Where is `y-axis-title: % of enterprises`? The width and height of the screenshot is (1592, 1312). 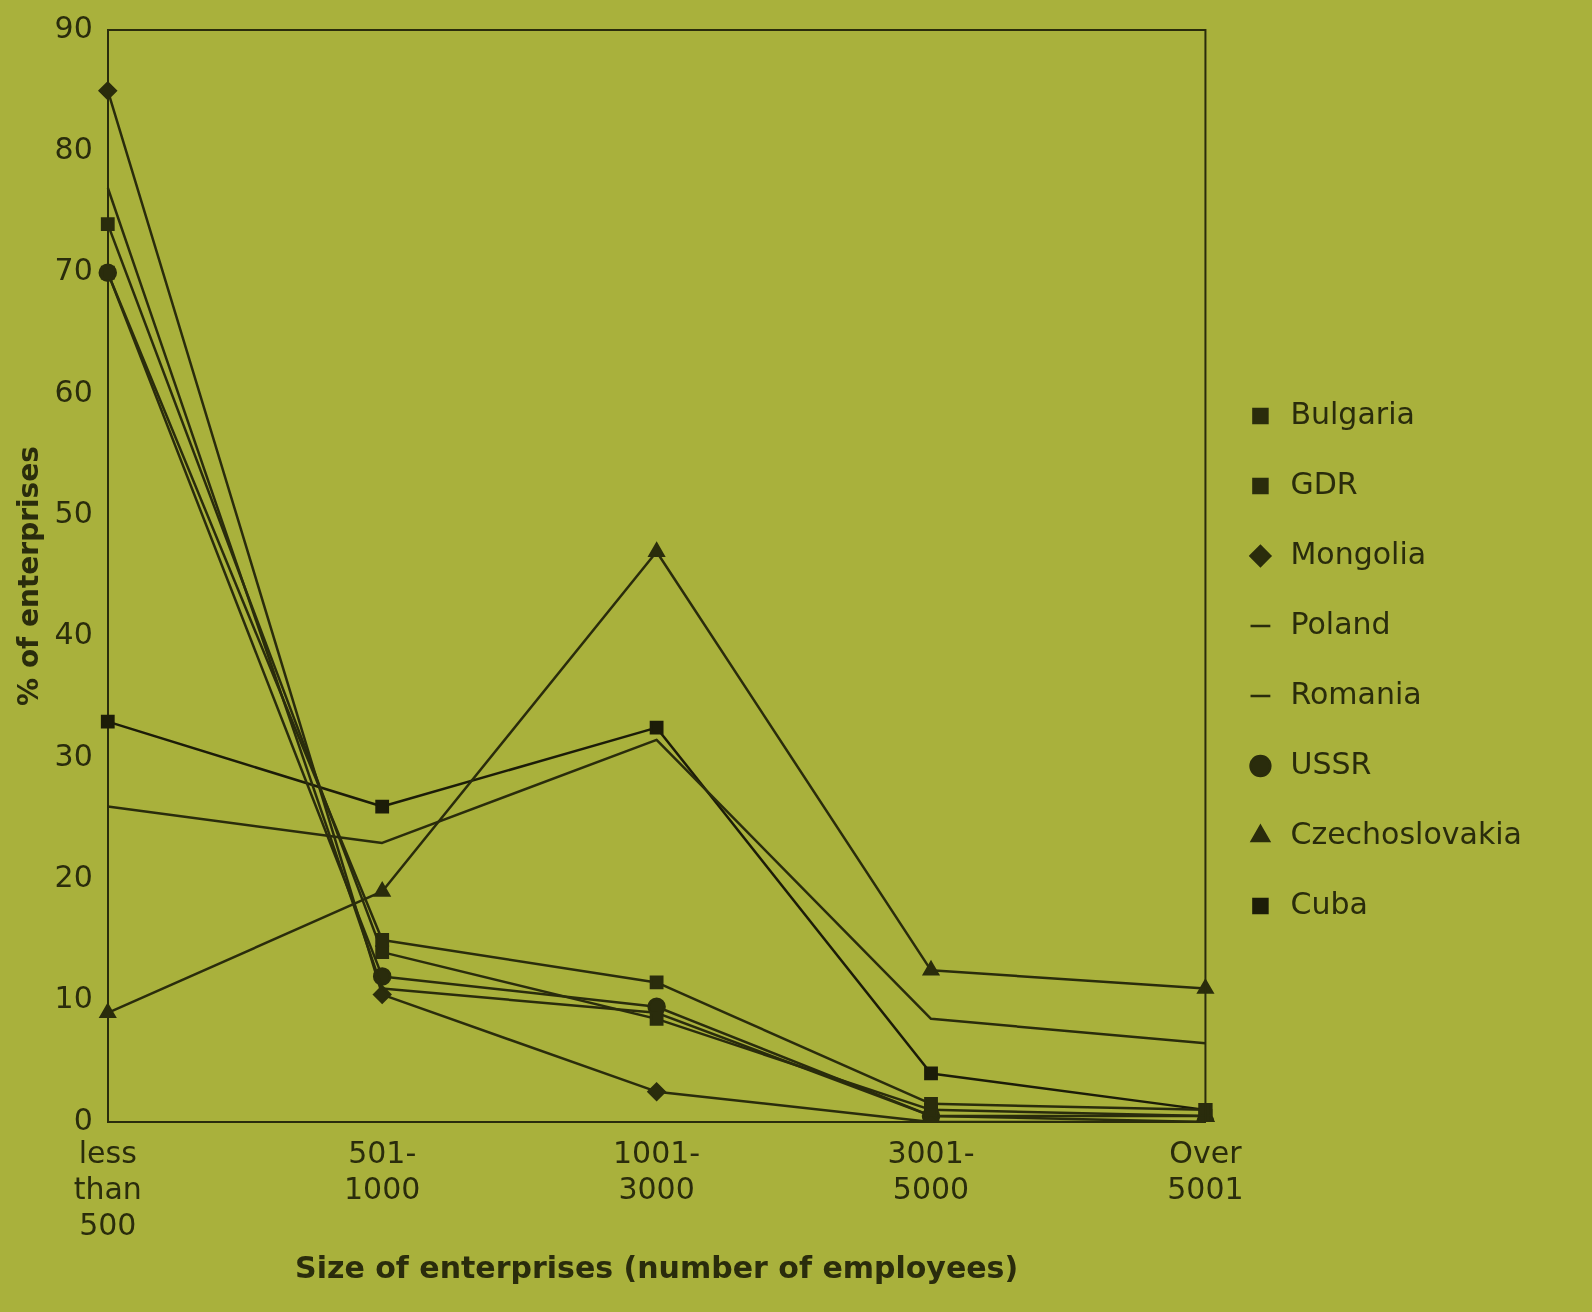 y-axis-title: % of enterprises is located at coordinates (29, 576).